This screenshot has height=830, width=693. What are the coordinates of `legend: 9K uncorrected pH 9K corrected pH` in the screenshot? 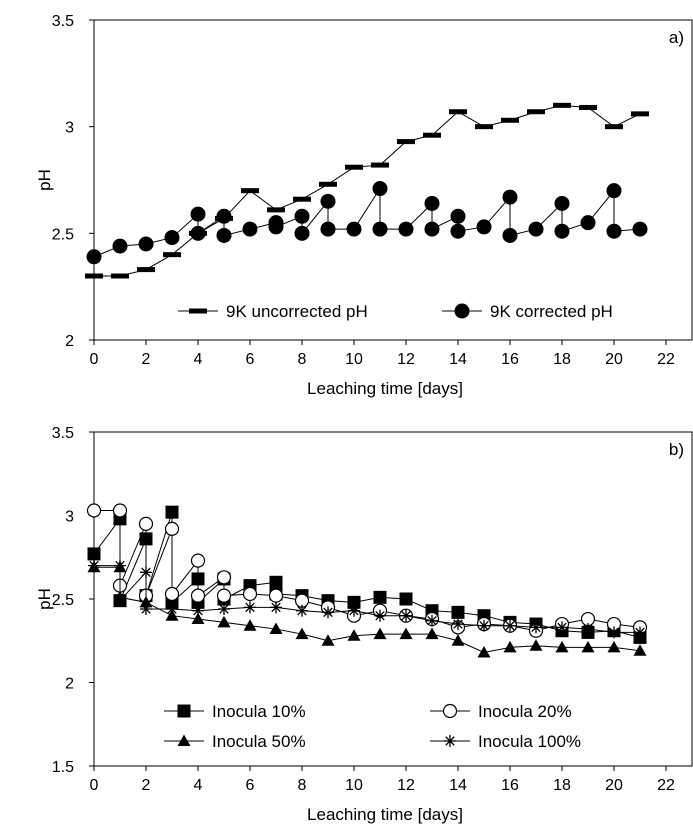 It's located at (395, 311).